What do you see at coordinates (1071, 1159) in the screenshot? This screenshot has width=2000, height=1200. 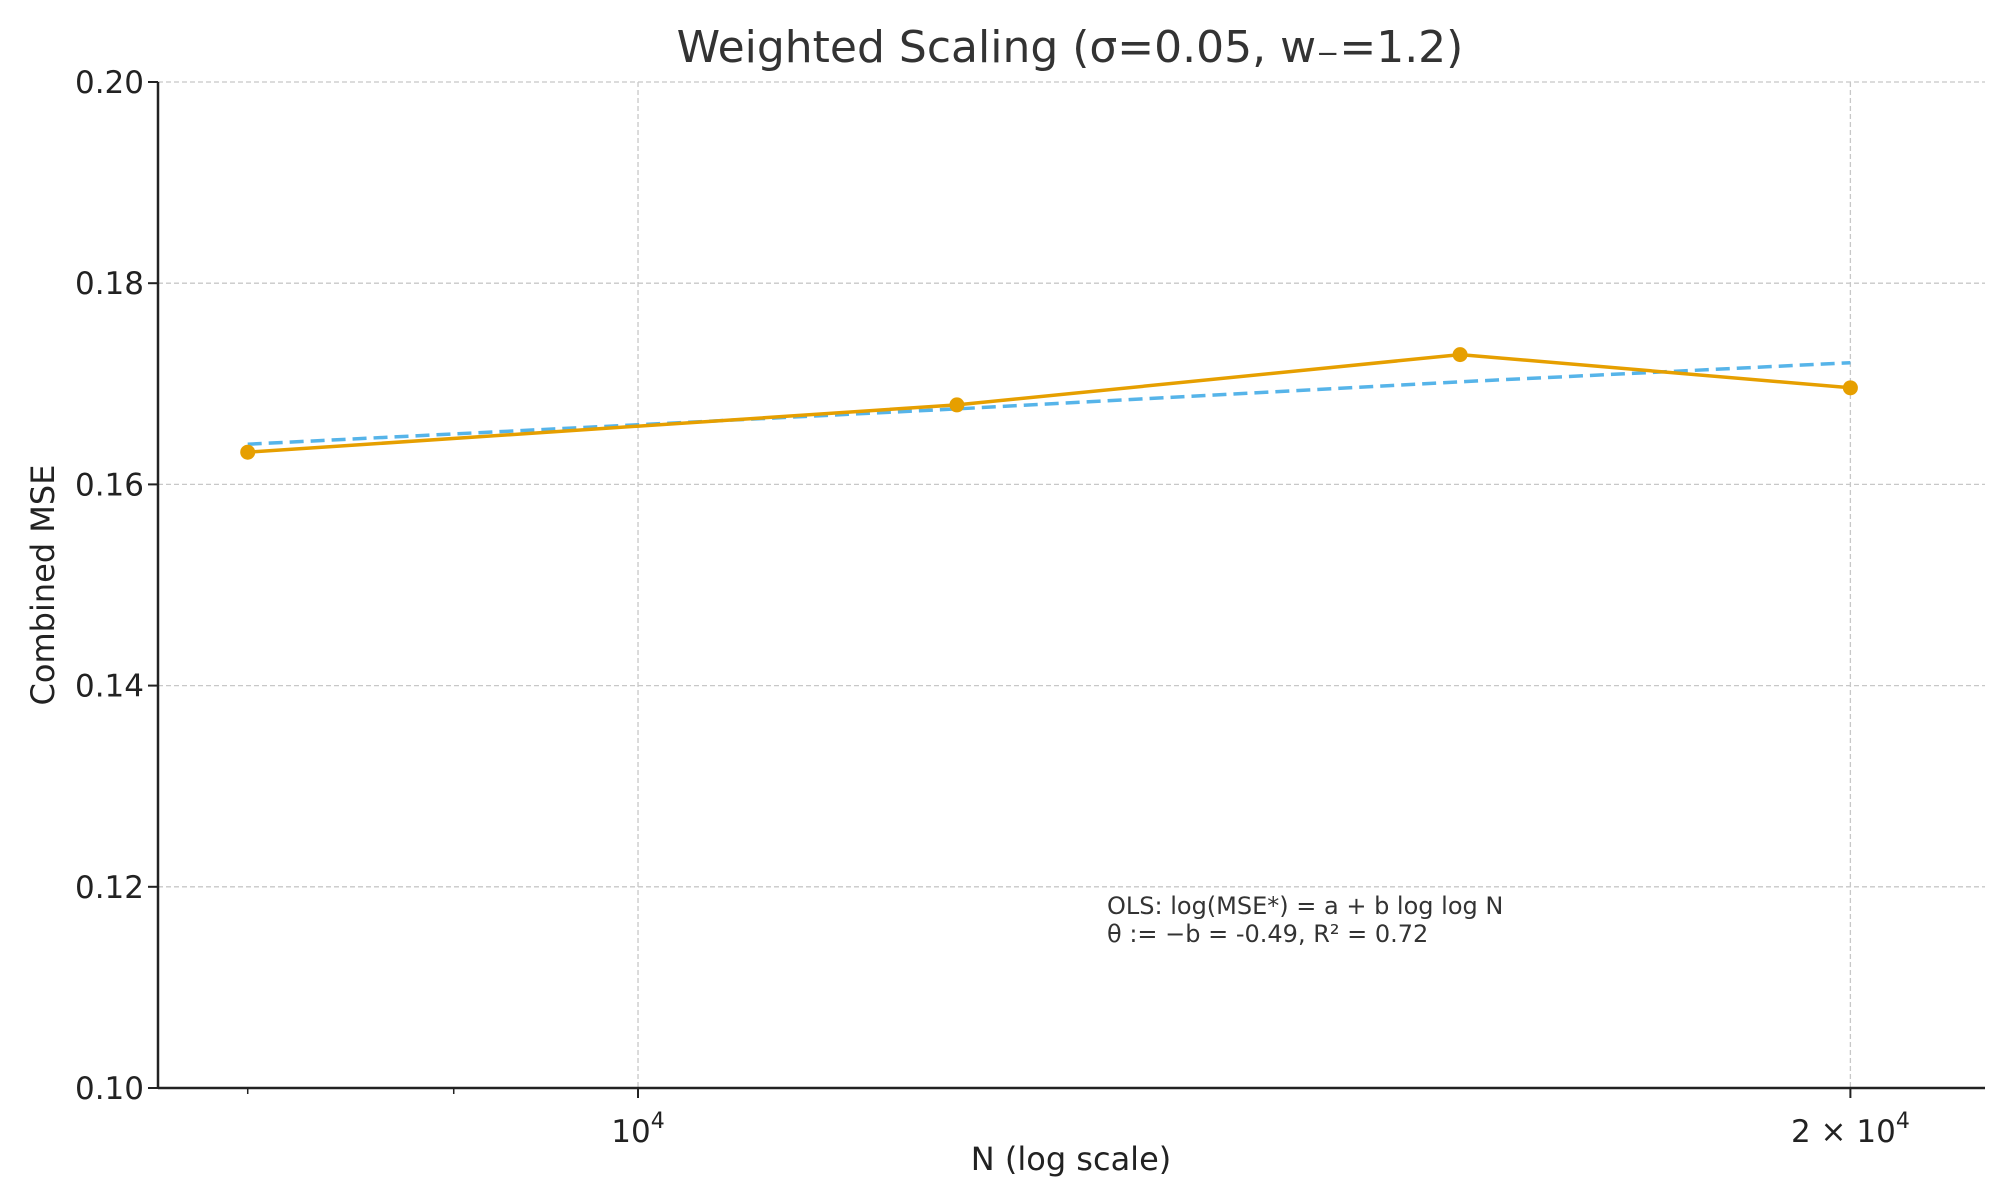 I see `x-axis-label: N (log scale)` at bounding box center [1071, 1159].